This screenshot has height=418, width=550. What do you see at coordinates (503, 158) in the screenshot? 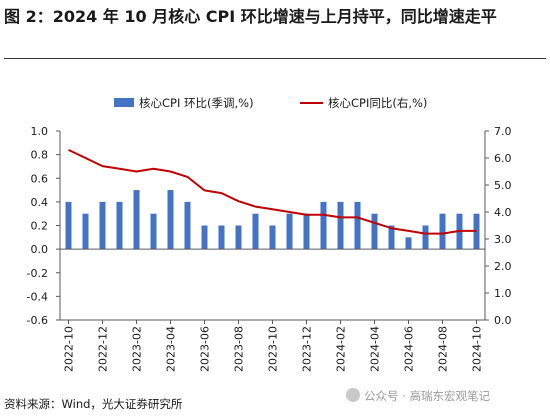
I see `right-axis-tick-label: 6.0` at bounding box center [503, 158].